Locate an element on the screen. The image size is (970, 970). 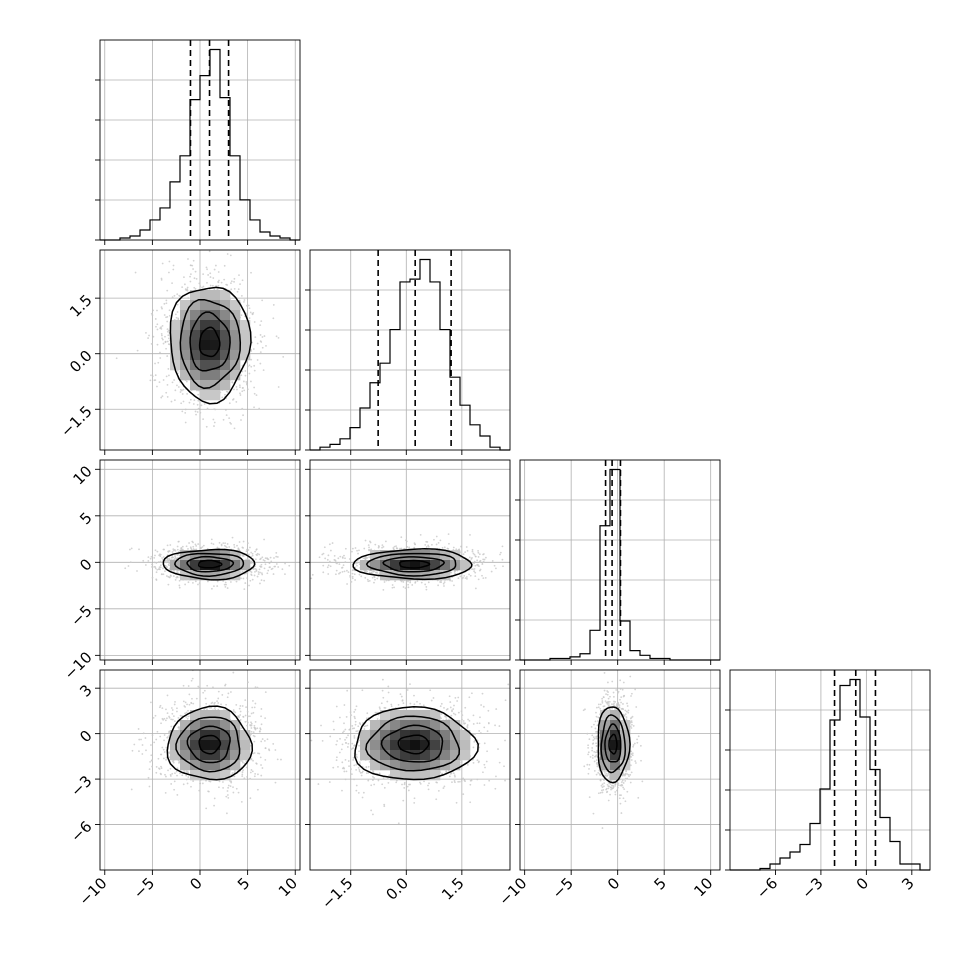
panel-frame is located at coordinates (620, 770).